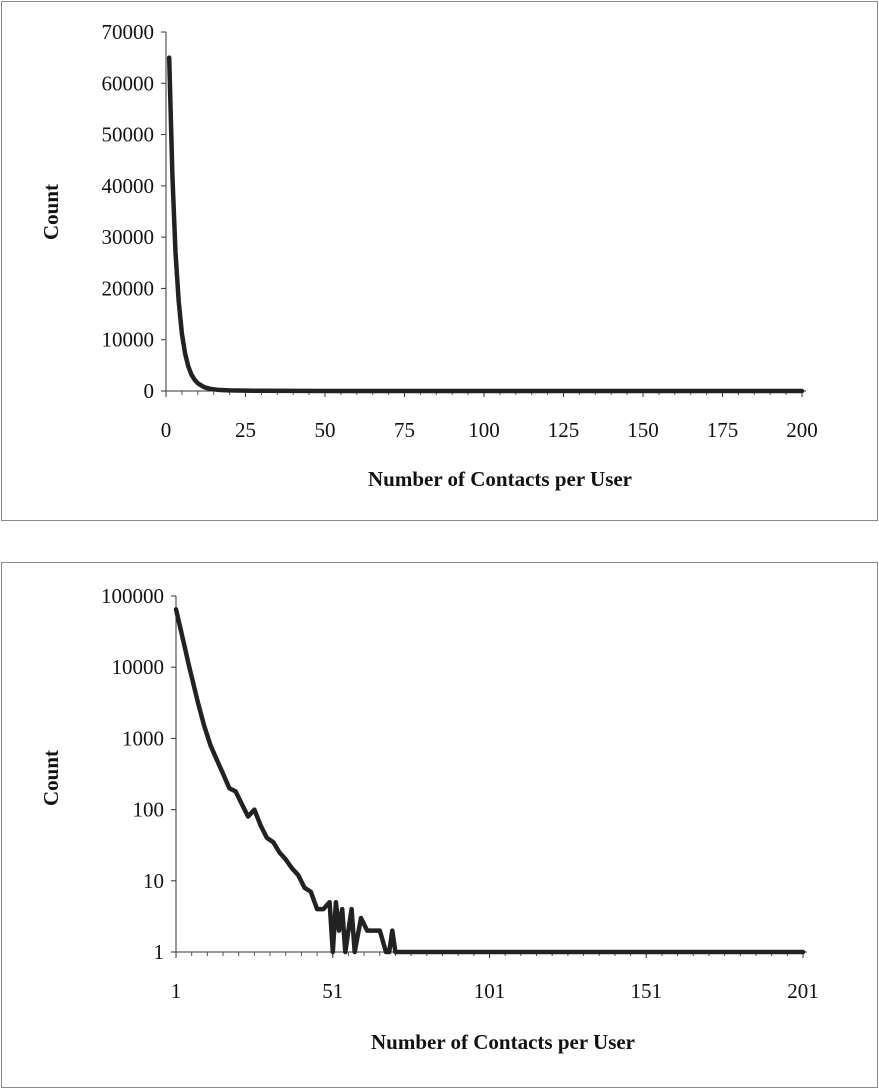  Describe the element at coordinates (325, 430) in the screenshot. I see `x-tick-label: 50` at that location.